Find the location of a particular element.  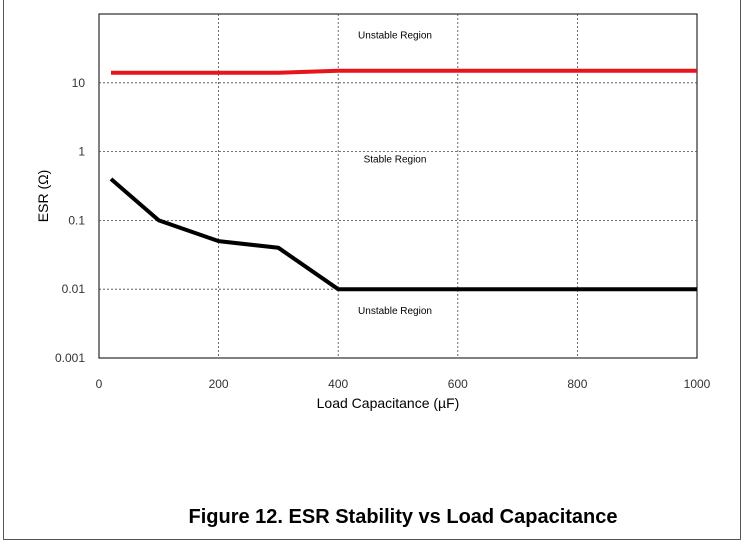

x-tick-label: 600 is located at coordinates (458, 384).